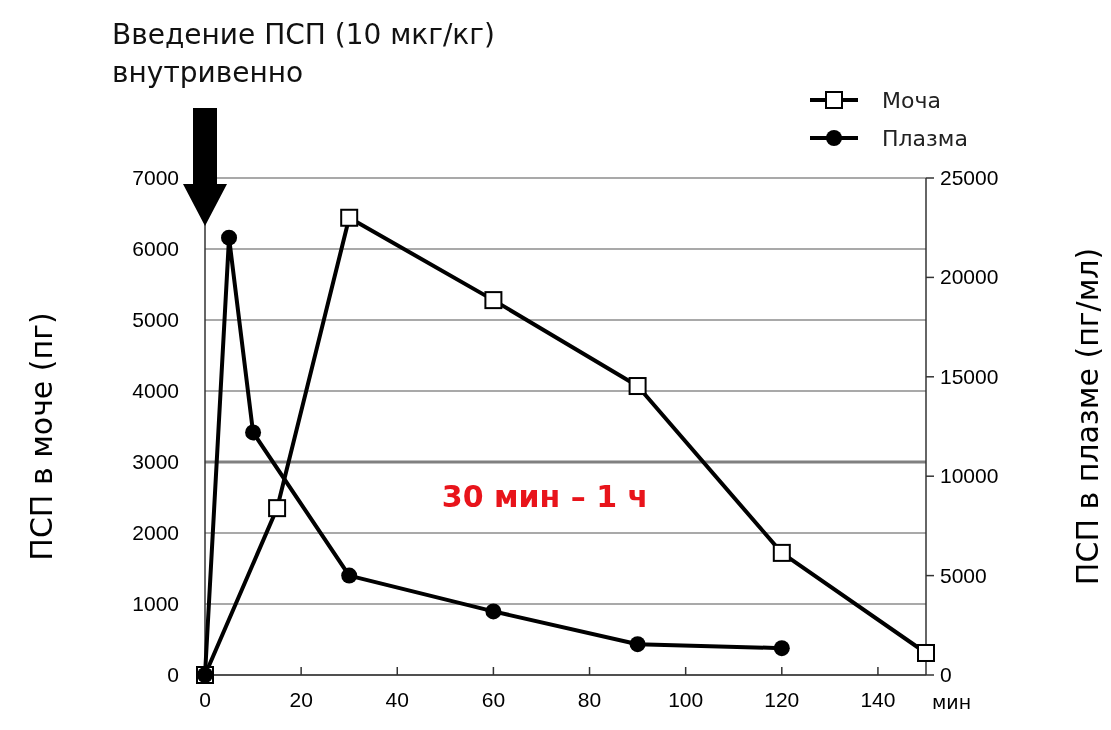 The width and height of the screenshot is (1111, 730). I want to click on y-tick-label: 5000, so click(155, 319).